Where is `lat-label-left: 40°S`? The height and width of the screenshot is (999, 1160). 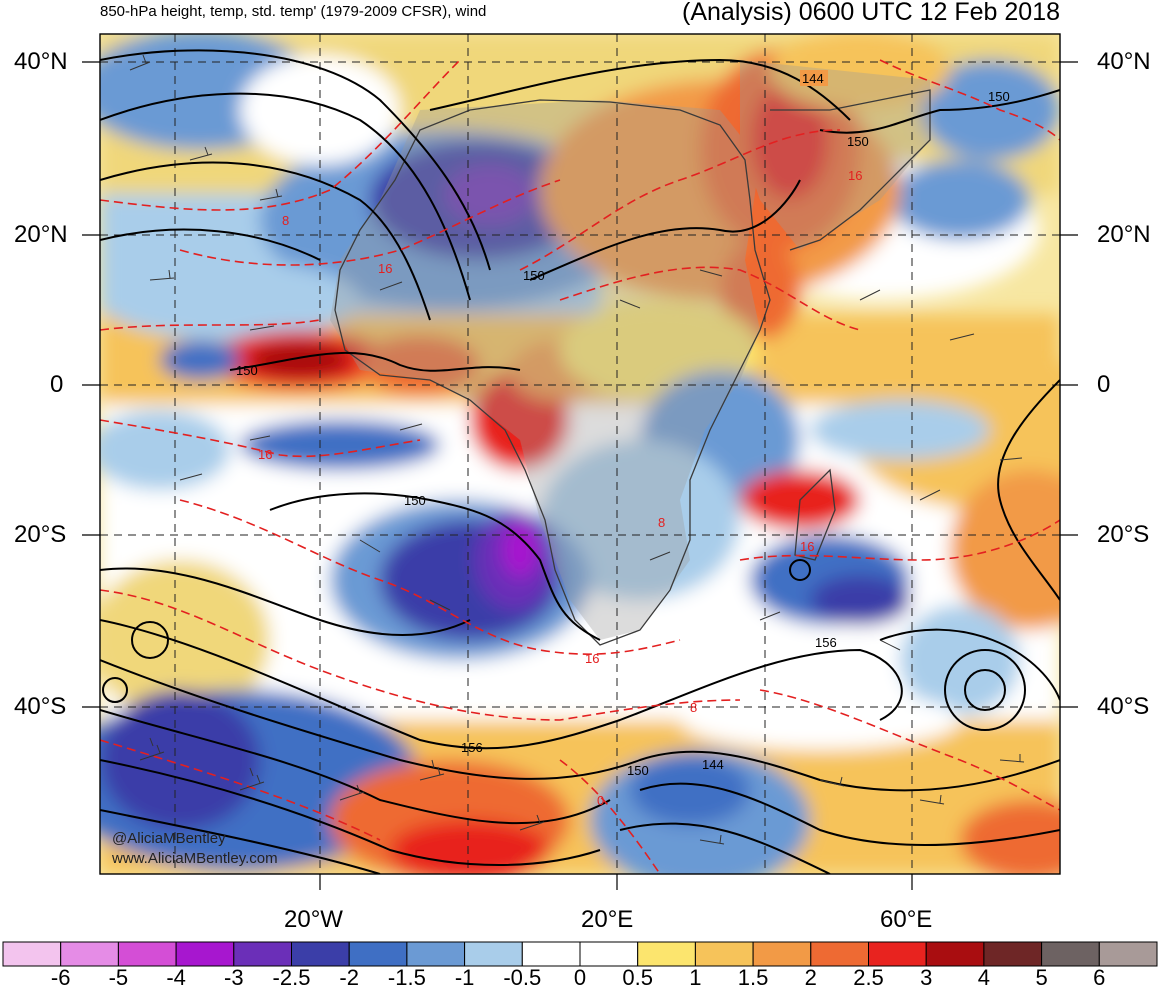
lat-label-left: 40°S is located at coordinates (40, 706).